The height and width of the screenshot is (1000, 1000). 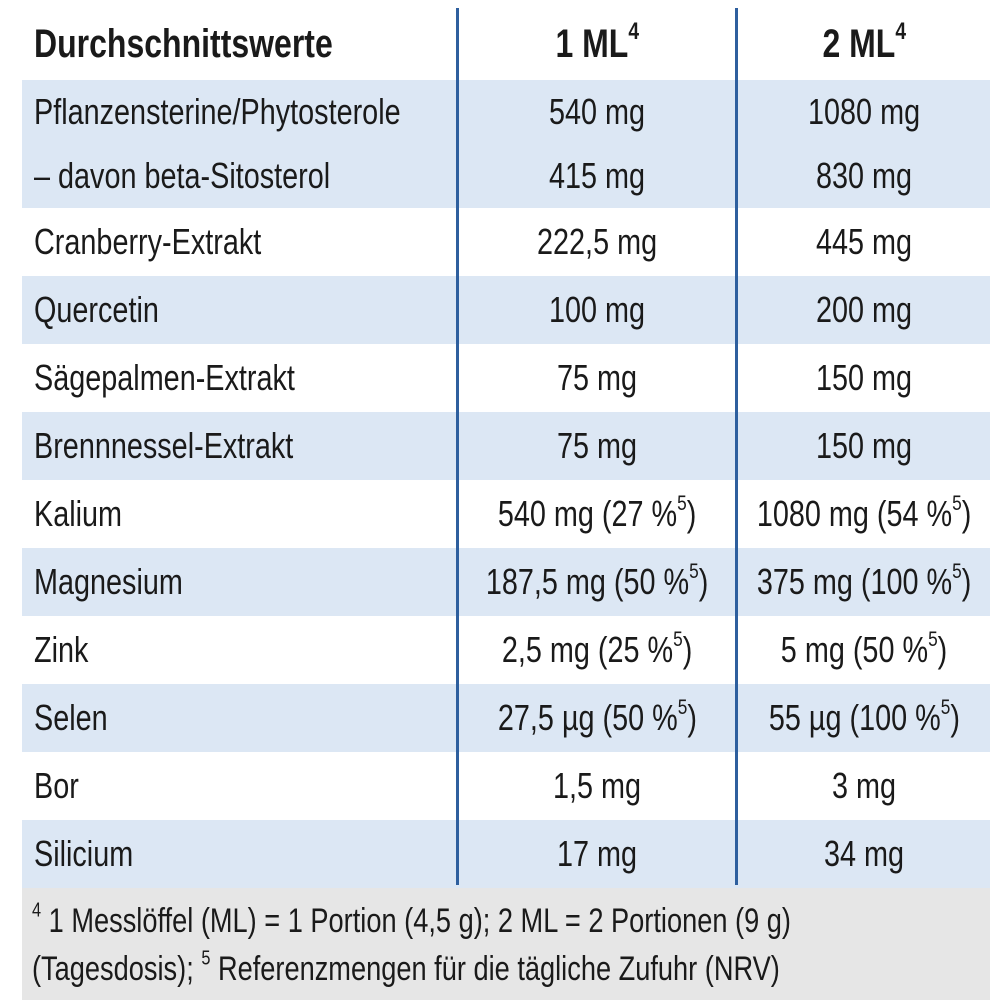 I want to click on cell-content: Silicium, so click(x=83, y=854).